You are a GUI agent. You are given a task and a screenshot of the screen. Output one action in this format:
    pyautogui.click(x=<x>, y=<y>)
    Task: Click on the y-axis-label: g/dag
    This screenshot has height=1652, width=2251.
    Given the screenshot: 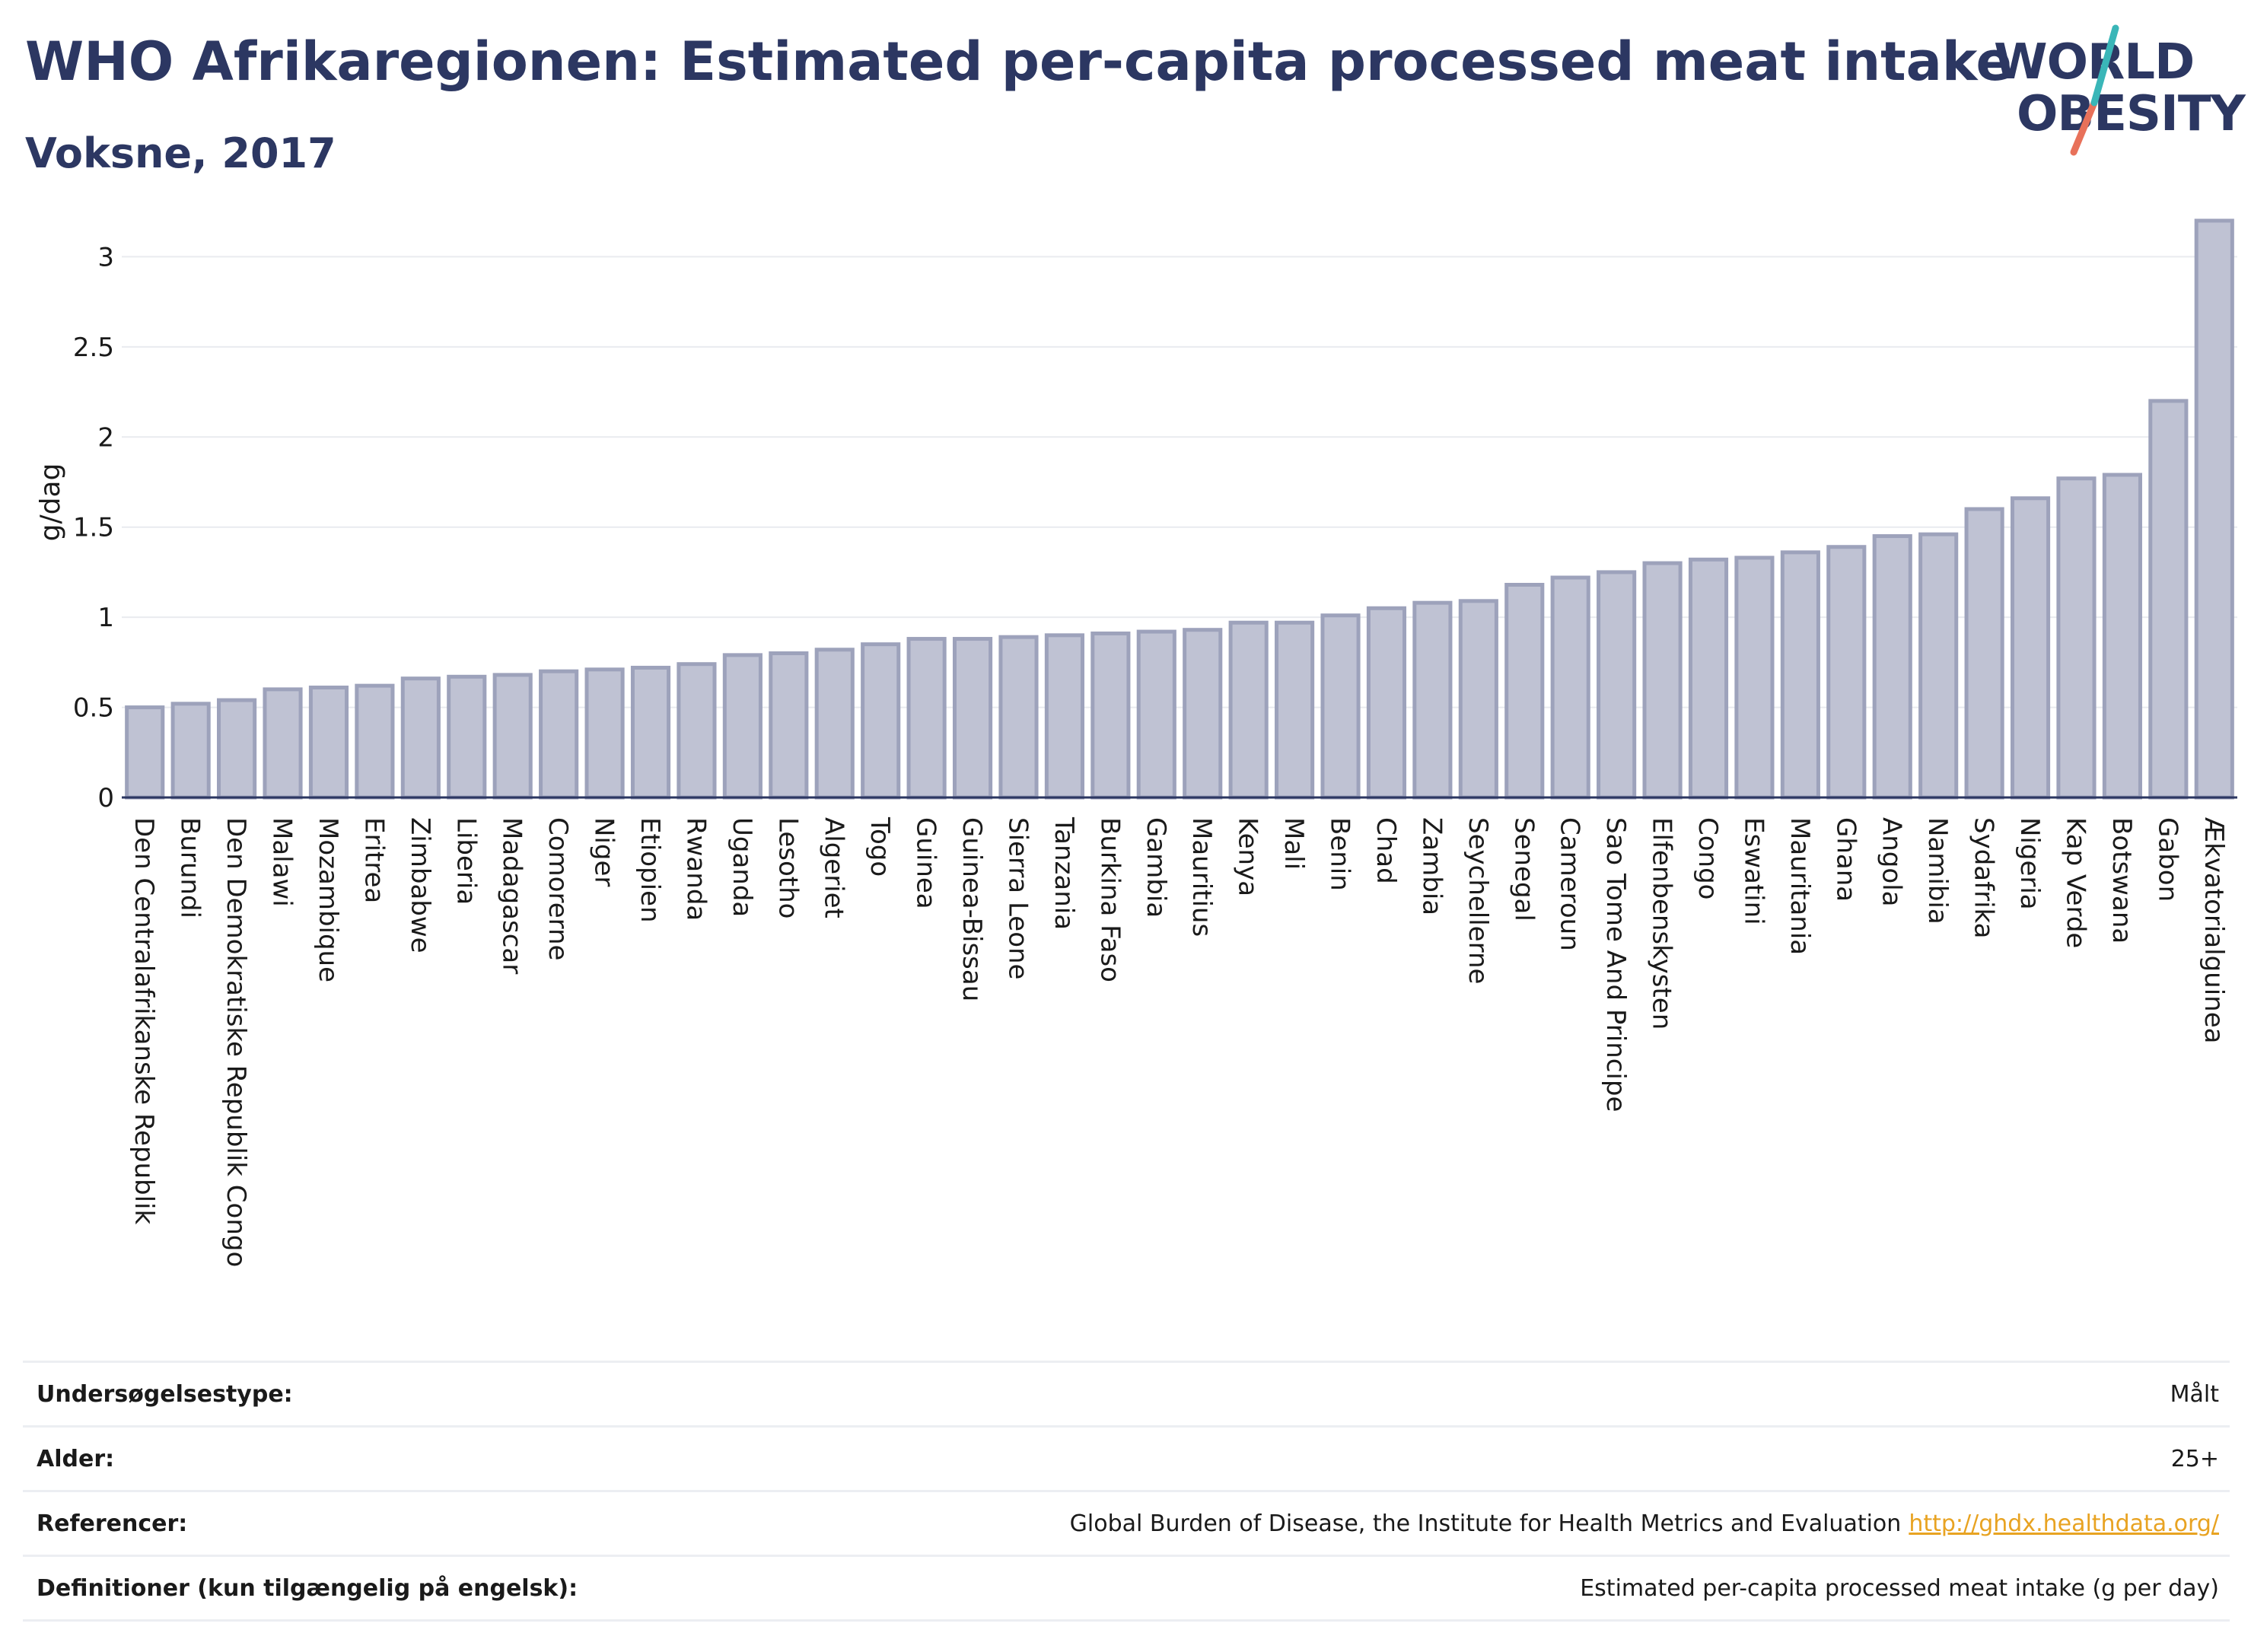 What is the action you would take?
    pyautogui.click(x=50, y=502)
    